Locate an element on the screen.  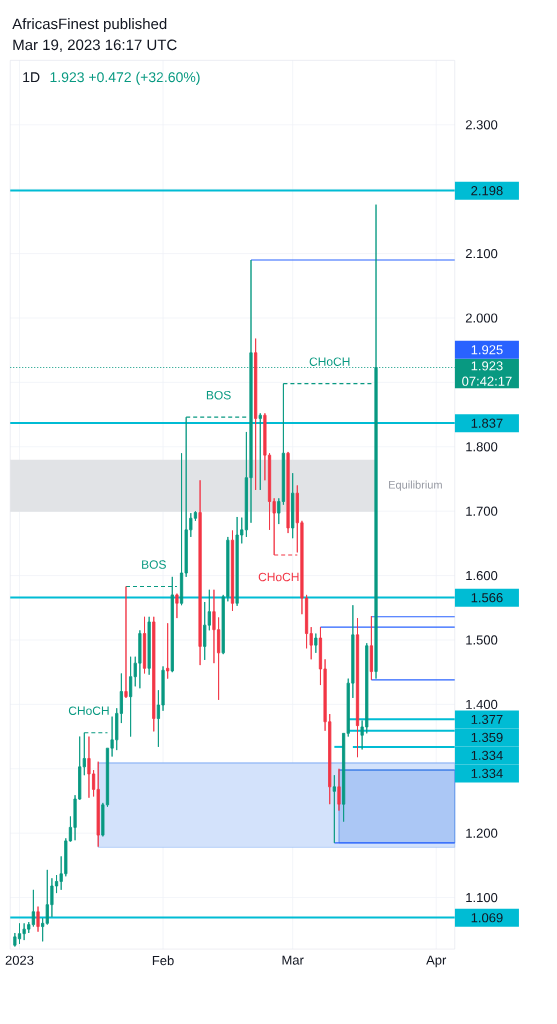
legend-label: 1.359 is located at coordinates (487, 737).